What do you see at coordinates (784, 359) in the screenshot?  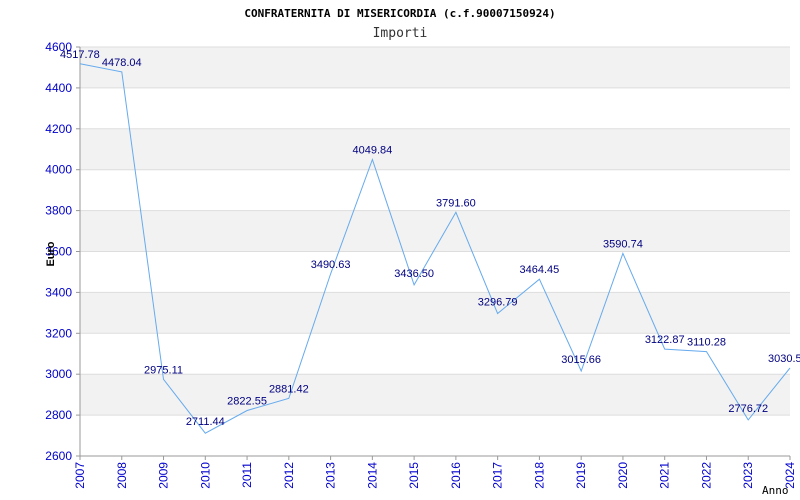 I see `data-label: 3030.5` at bounding box center [784, 359].